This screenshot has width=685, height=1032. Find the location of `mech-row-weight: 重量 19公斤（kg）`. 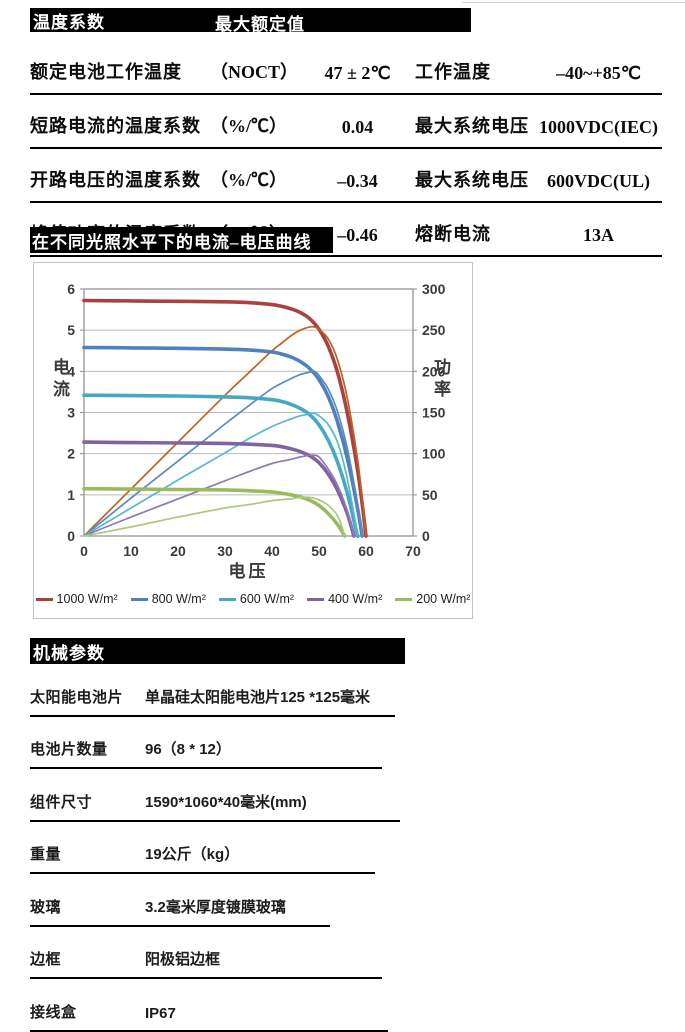

mech-row-weight: 重量 19公斤（kg） is located at coordinates (202, 848).